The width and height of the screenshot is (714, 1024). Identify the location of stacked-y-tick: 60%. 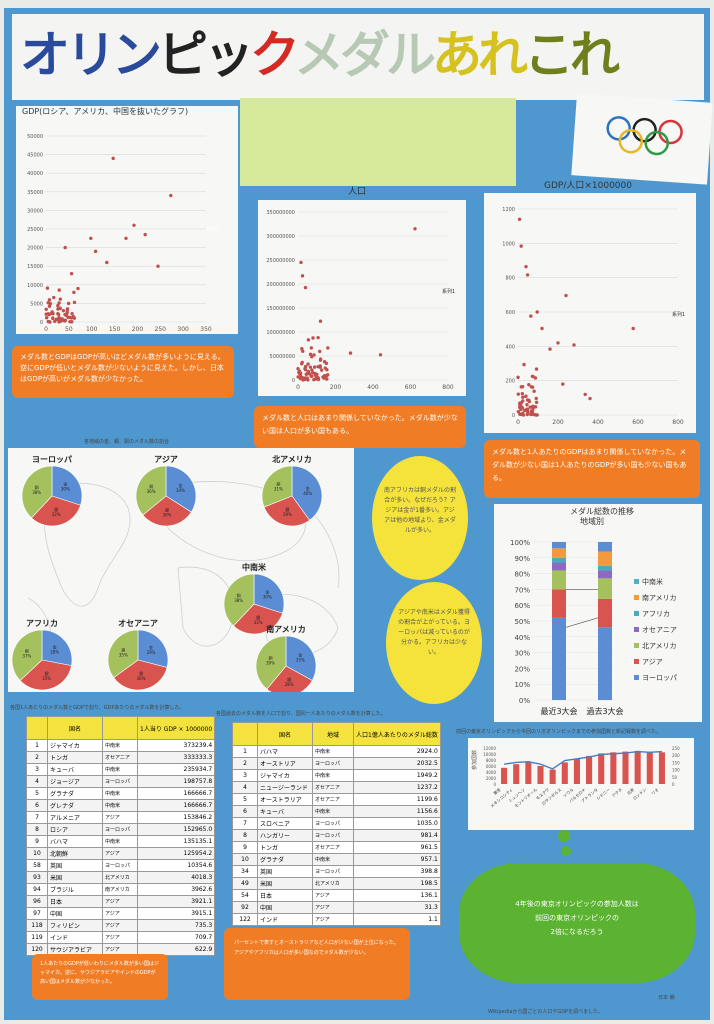
(522, 606).